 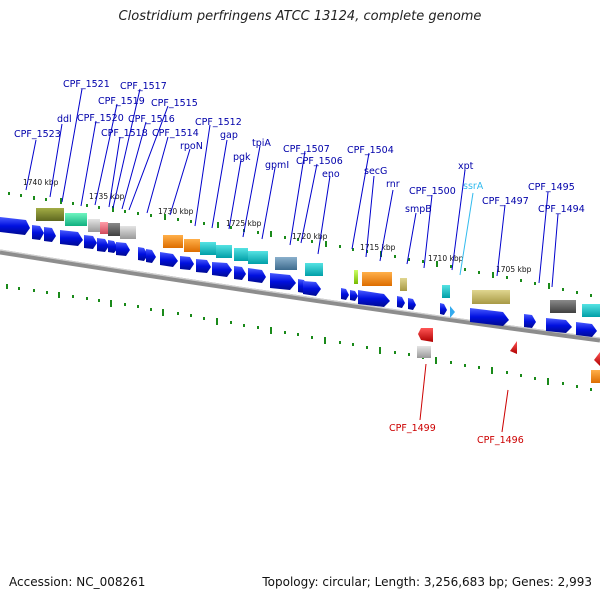 What do you see at coordinates (244, 223) in the screenshot?
I see `kbp-label: 1725 kbp` at bounding box center [244, 223].